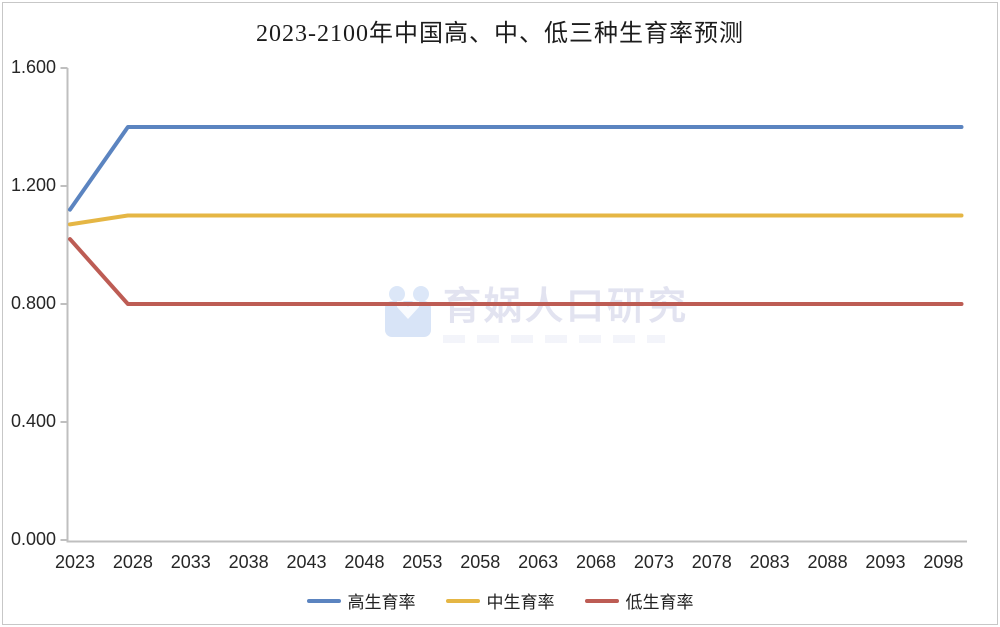 Image resolution: width=1000 pixels, height=627 pixels. I want to click on x-tick-label: 2048, so click(364, 562).